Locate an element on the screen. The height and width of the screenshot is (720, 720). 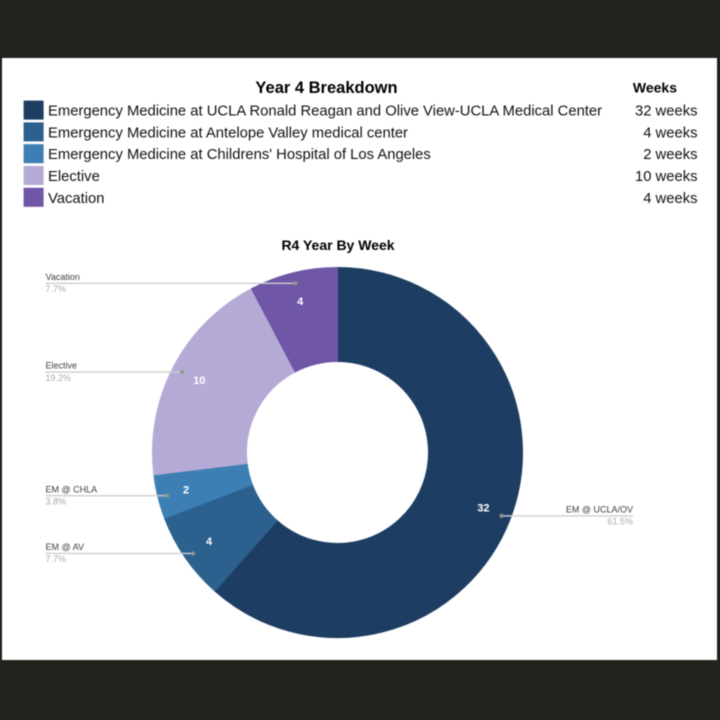
svg-text: 10 weeks is located at coordinates (666, 177).